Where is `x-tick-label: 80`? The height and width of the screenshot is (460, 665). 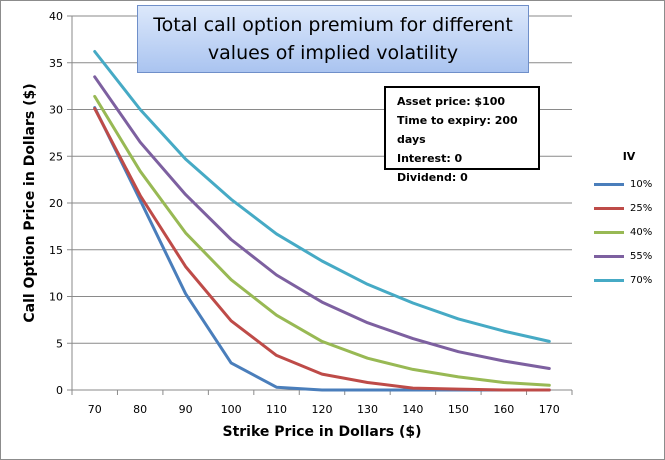 x-tick-label: 80 is located at coordinates (140, 409).